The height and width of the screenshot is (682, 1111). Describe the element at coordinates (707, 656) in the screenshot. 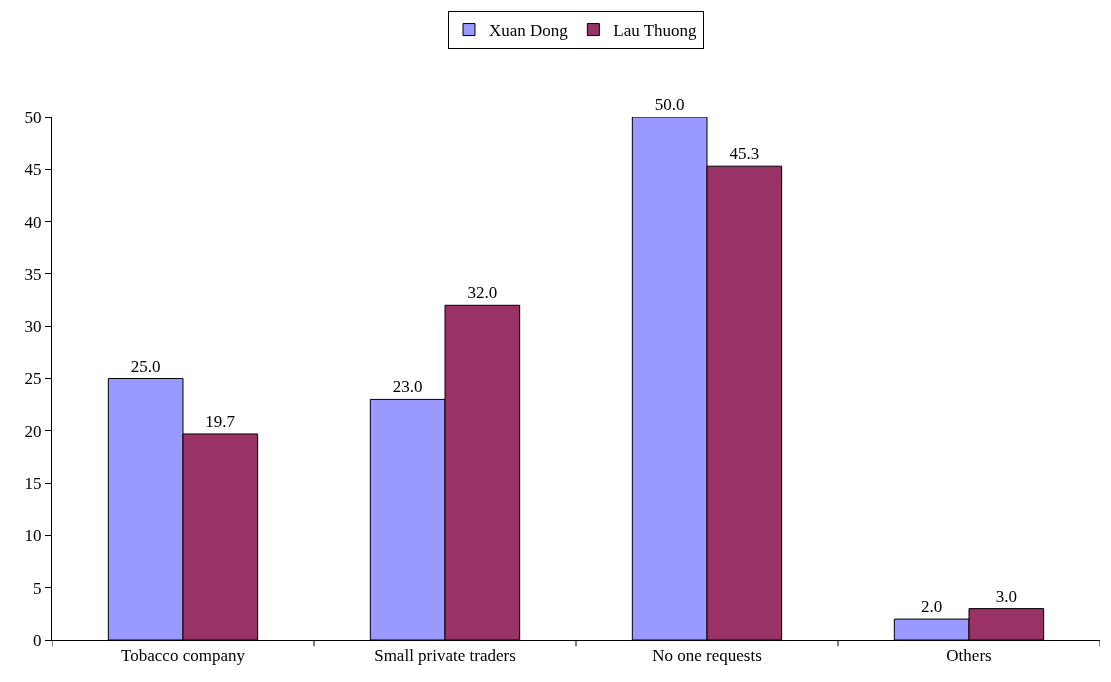

I see `x-tick-label: No one requests` at that location.